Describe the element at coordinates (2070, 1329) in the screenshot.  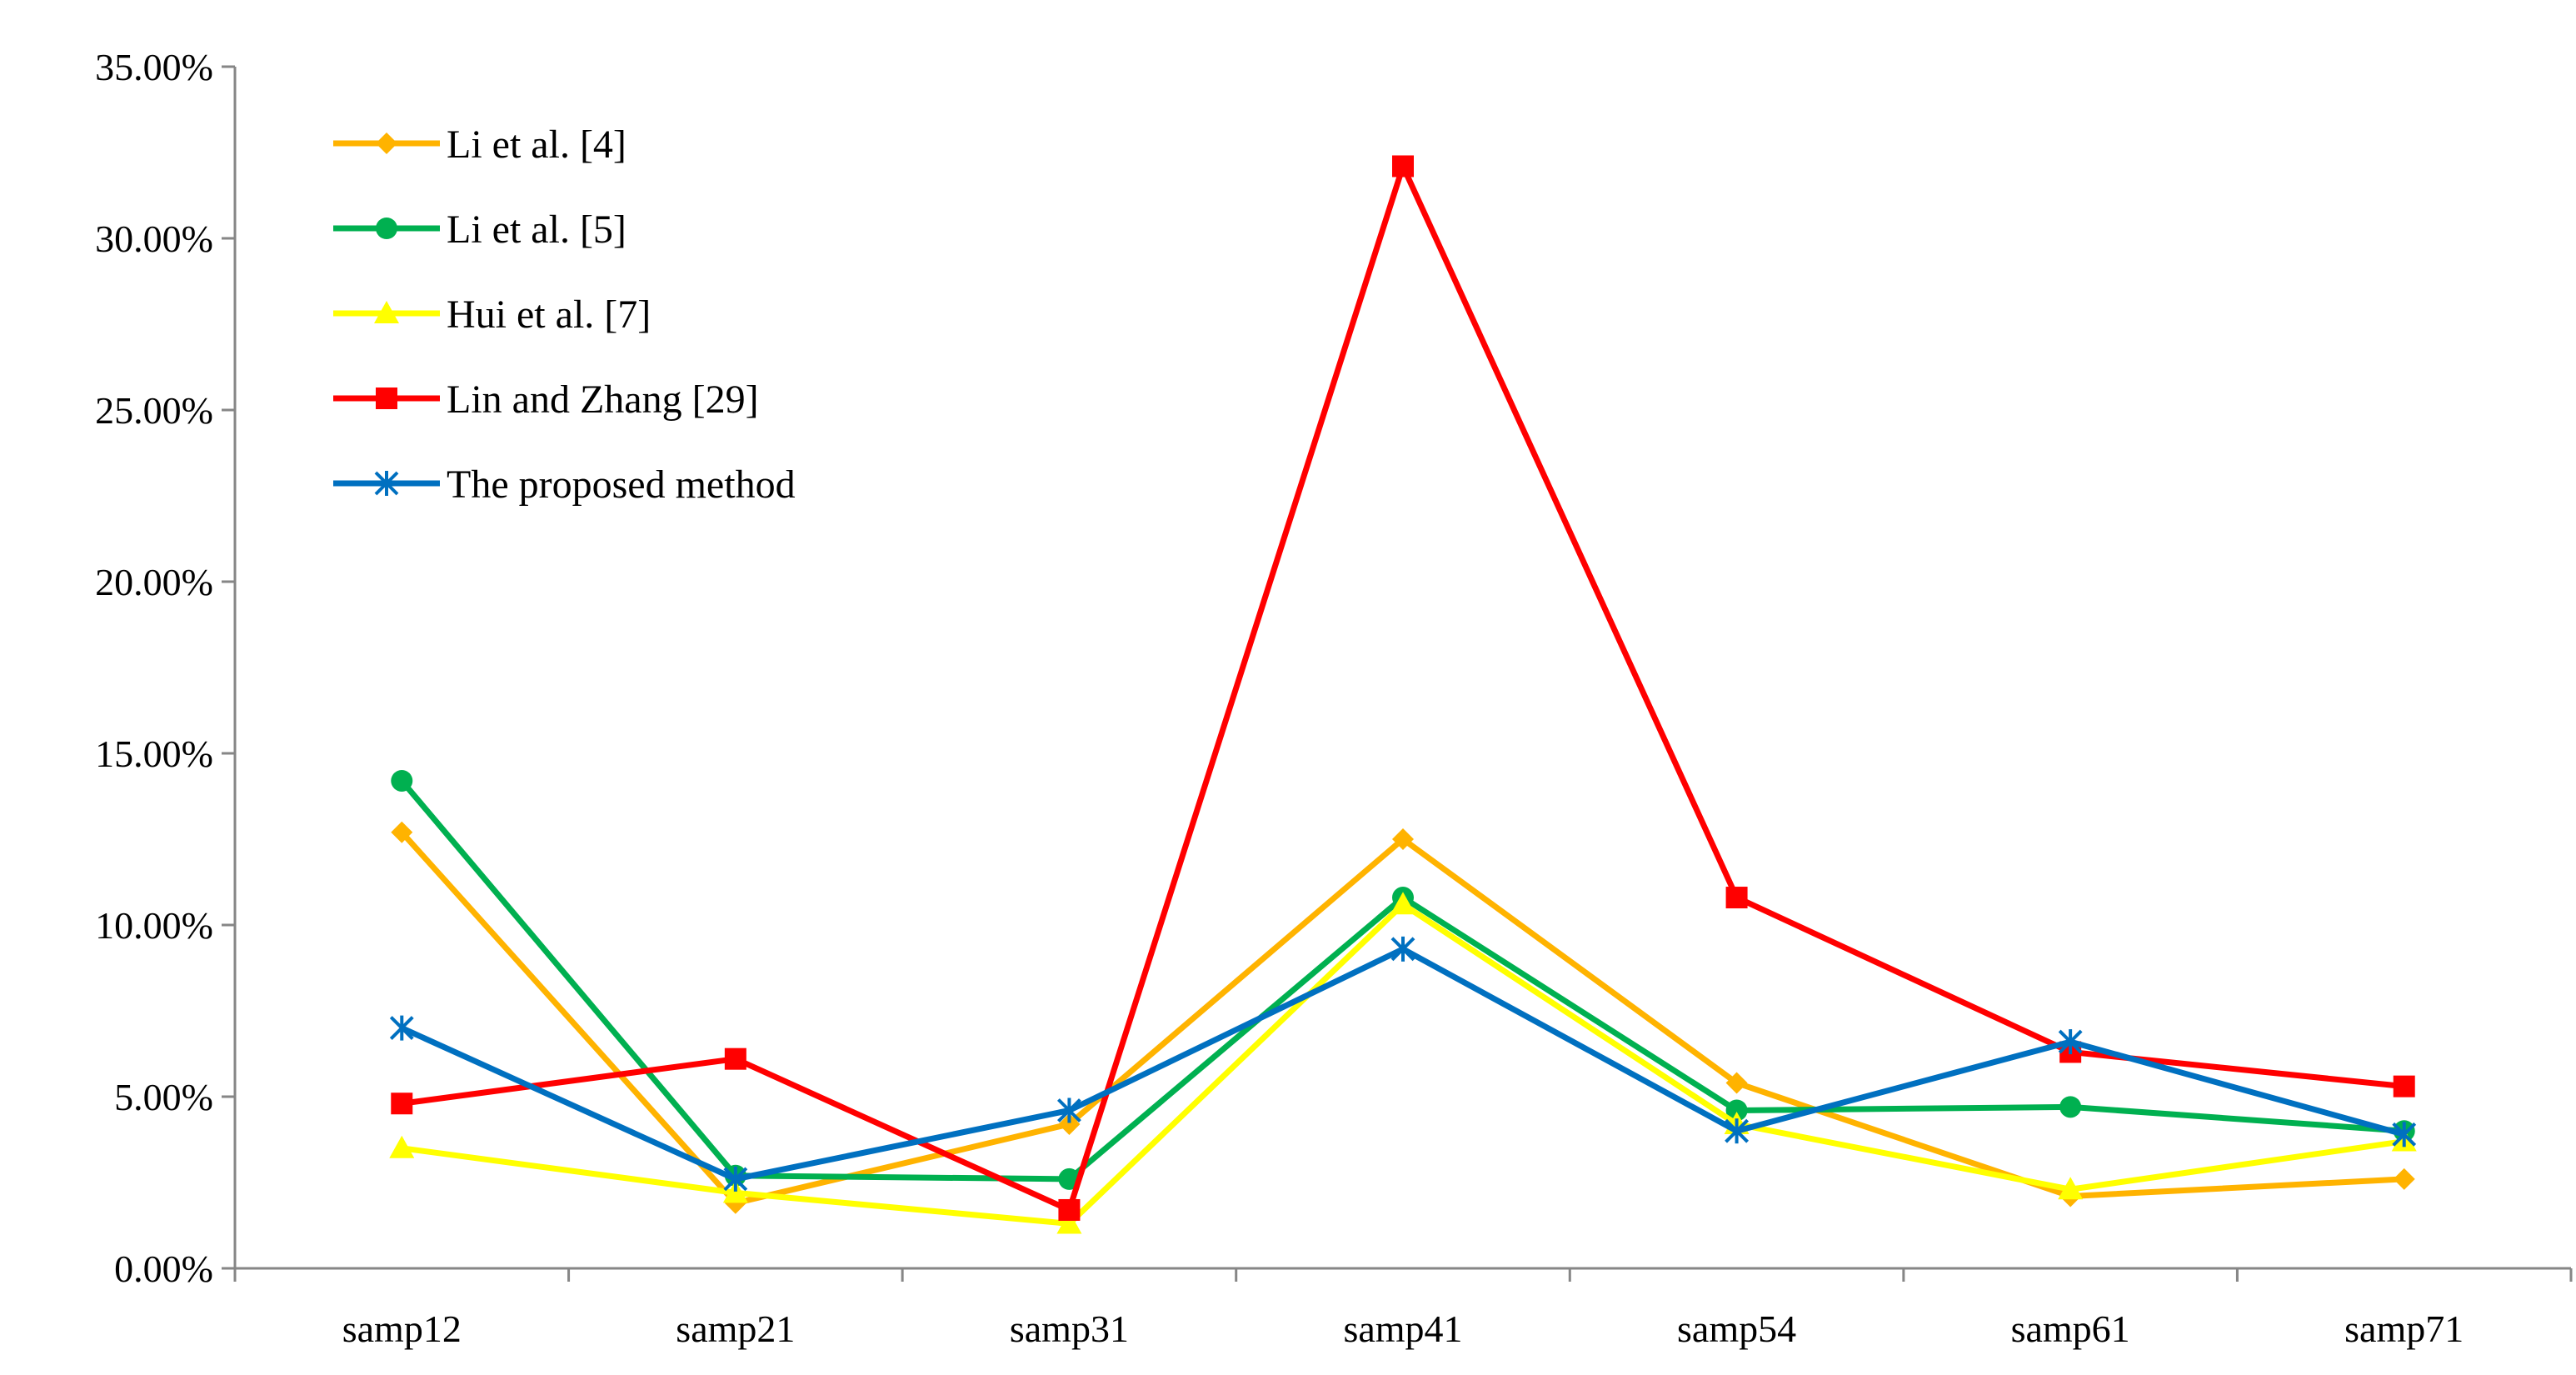
I see `x-tick-label: samp61` at that location.